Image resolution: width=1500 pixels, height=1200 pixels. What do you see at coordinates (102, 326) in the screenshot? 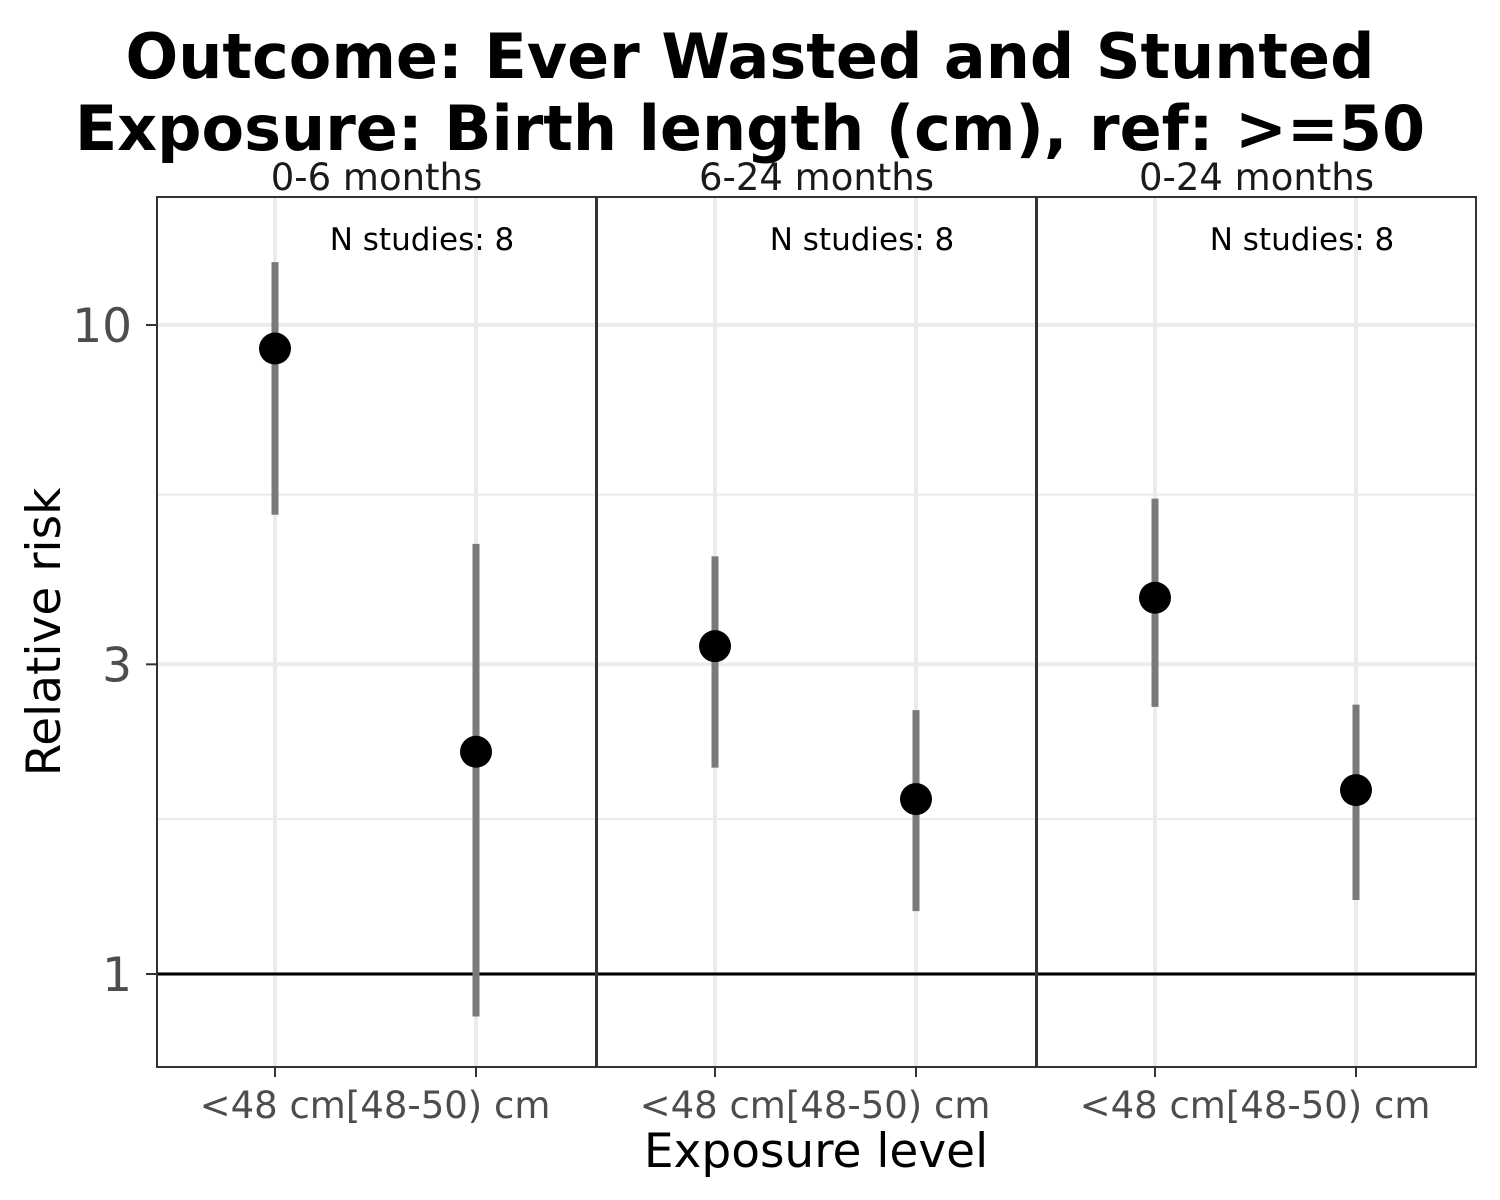
I see `y-tick-label: 10` at bounding box center [102, 326].